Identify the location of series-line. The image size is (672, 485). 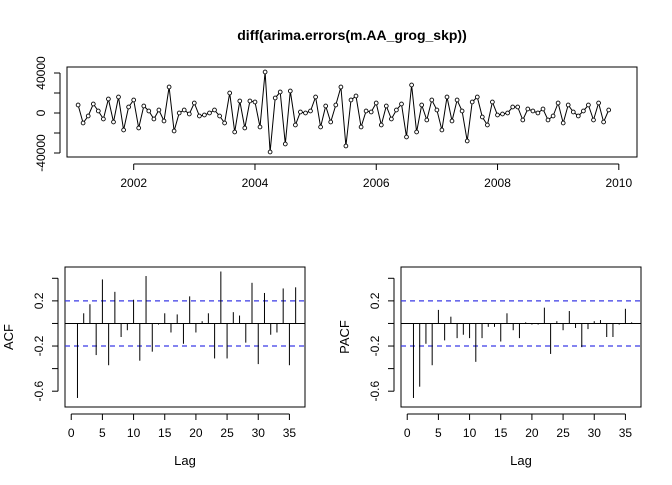
(343, 112).